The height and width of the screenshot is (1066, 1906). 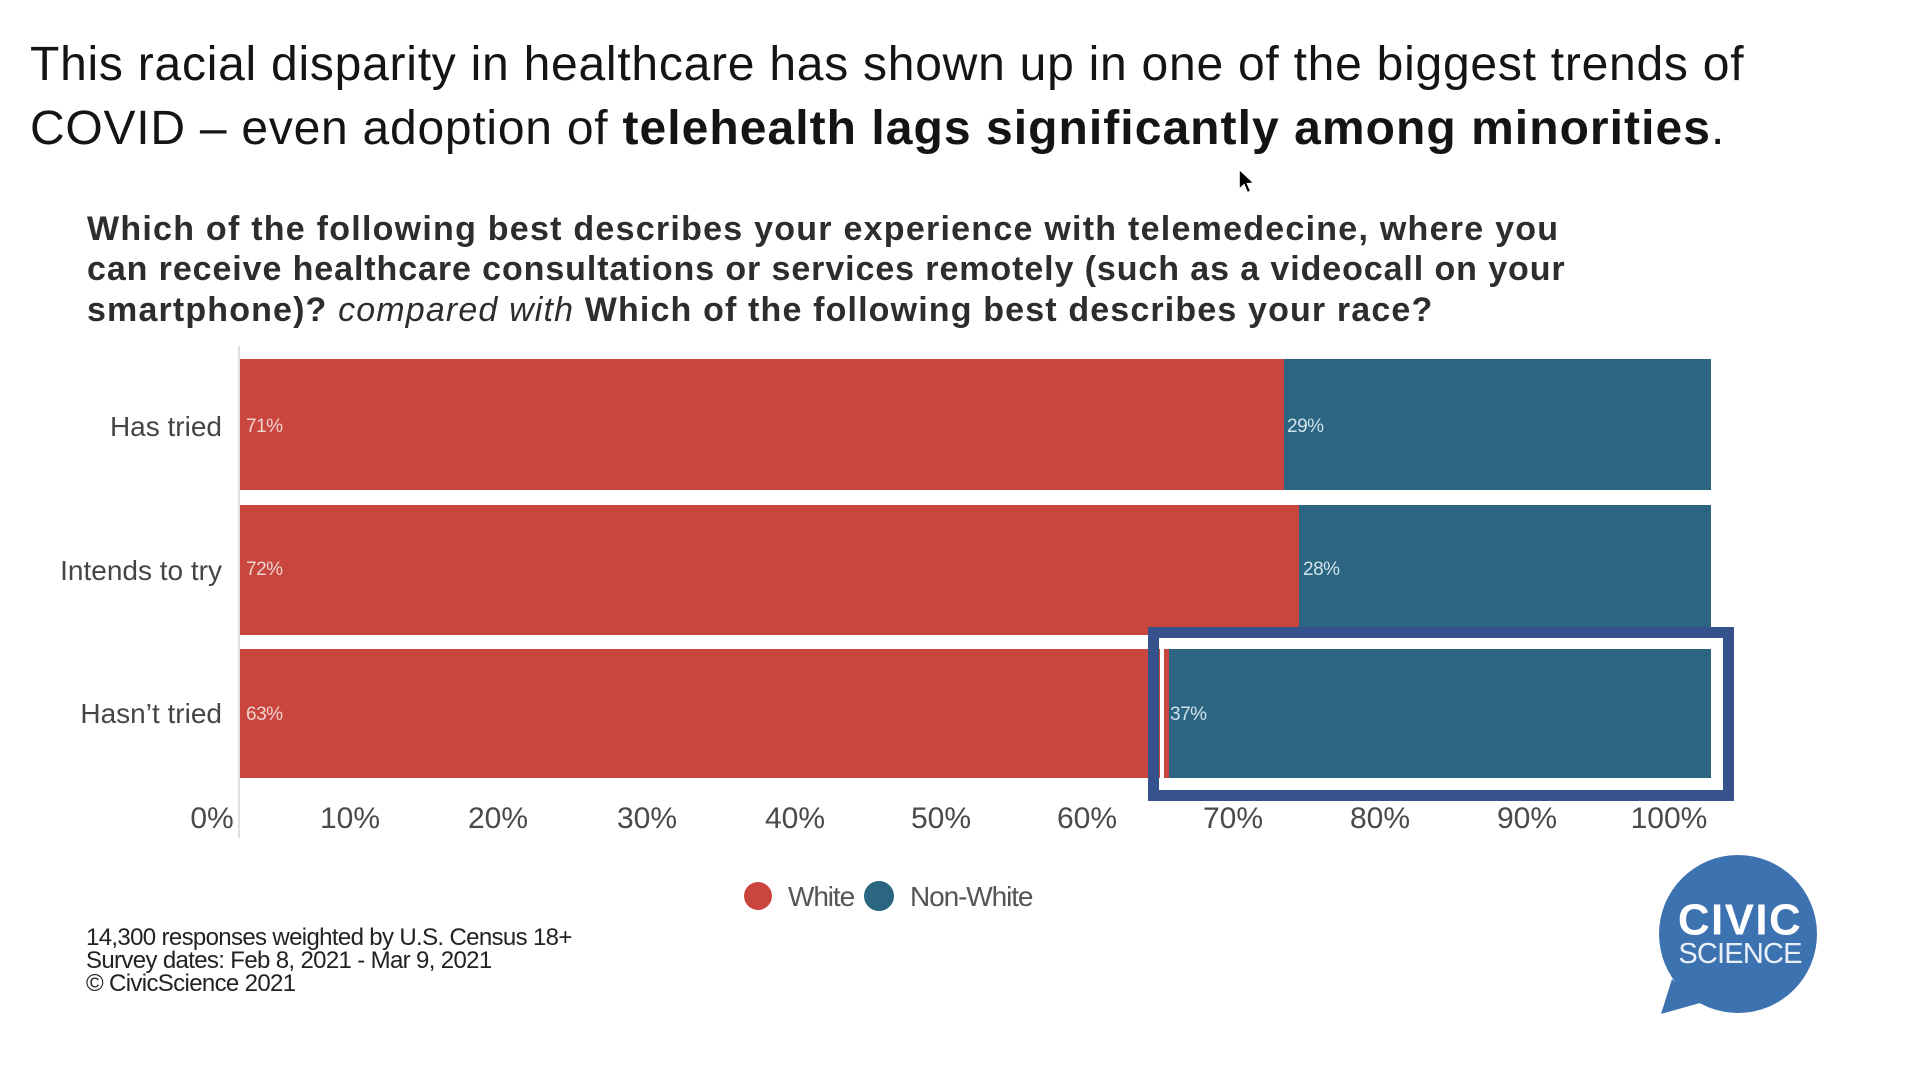 What do you see at coordinates (1740, 920) in the screenshot?
I see `svg-text: CIVIC` at bounding box center [1740, 920].